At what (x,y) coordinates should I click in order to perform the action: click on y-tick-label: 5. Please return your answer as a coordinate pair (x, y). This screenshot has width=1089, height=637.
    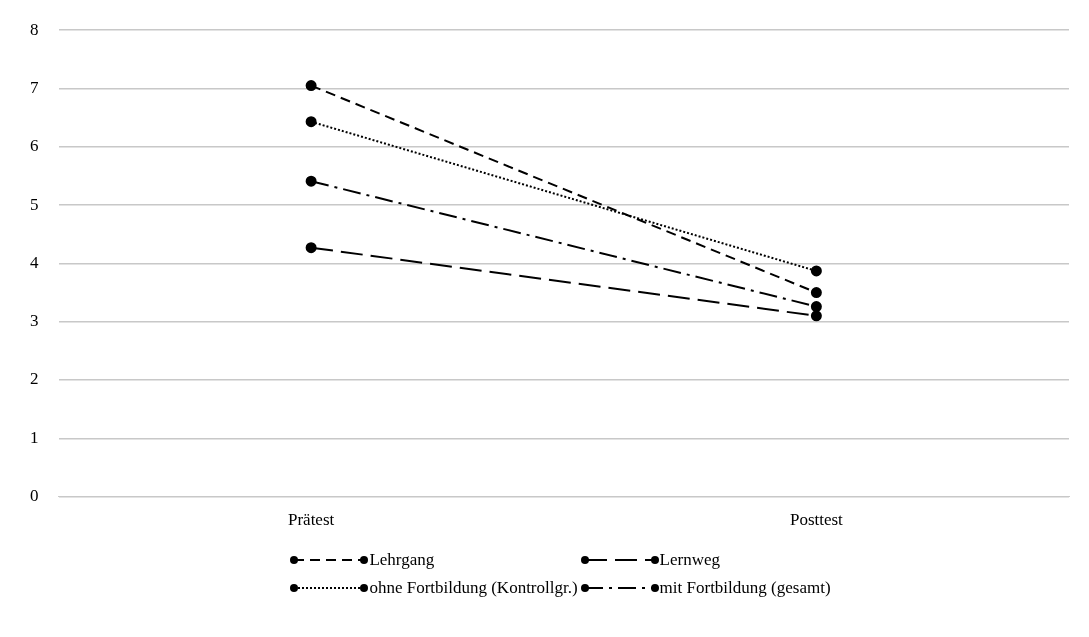
    Looking at the image, I should click on (34, 204).